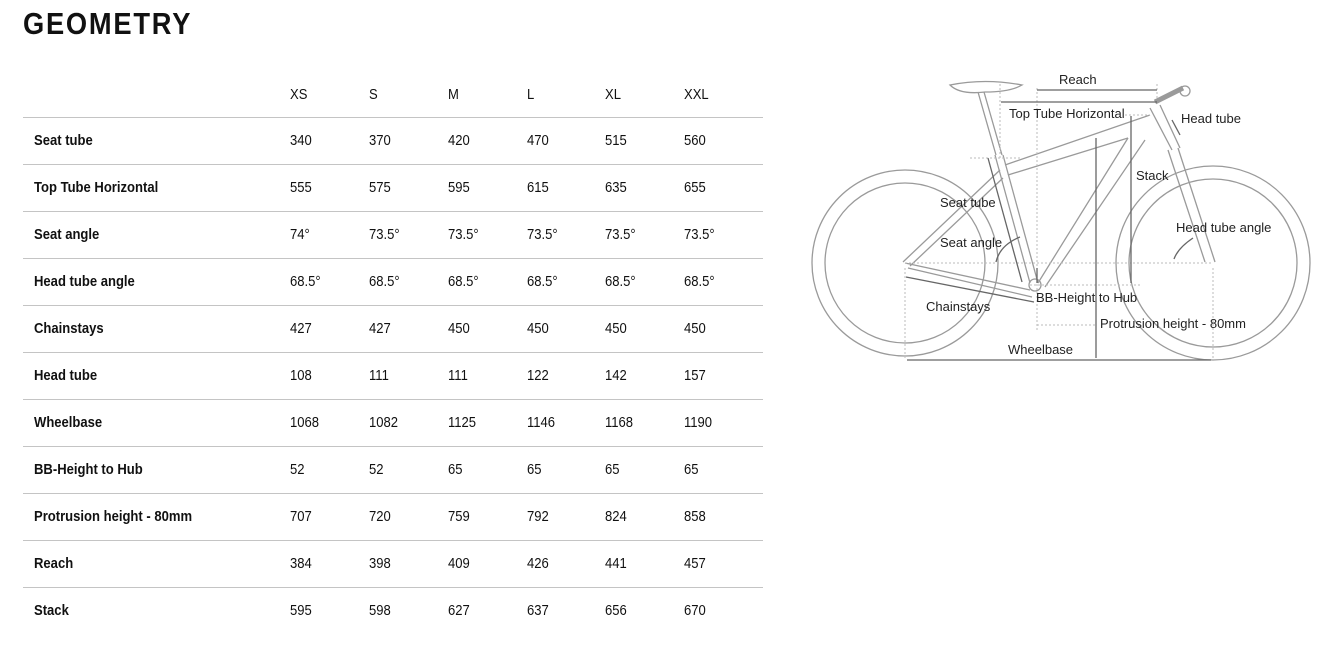 Image resolution: width=1339 pixels, height=649 pixels. What do you see at coordinates (157, 564) in the screenshot?
I see `row-label: Reach` at bounding box center [157, 564].